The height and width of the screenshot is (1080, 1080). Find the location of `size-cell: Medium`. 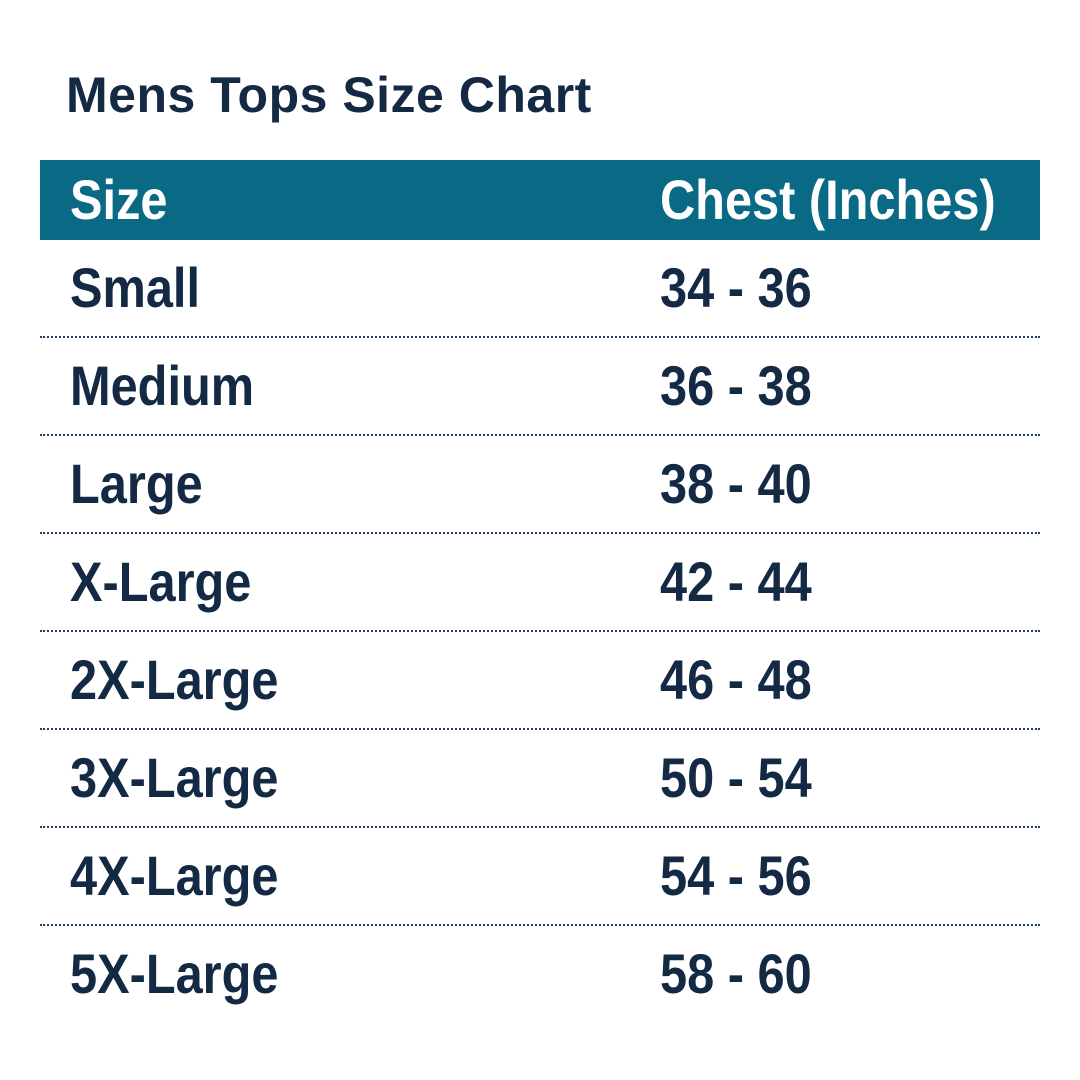

size-cell: Medium is located at coordinates (162, 385).